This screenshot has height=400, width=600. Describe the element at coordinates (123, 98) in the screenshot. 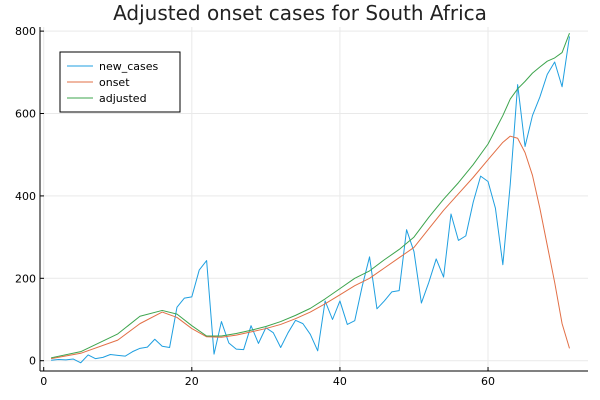

I see `legend-label-adjusted: adjusted` at that location.